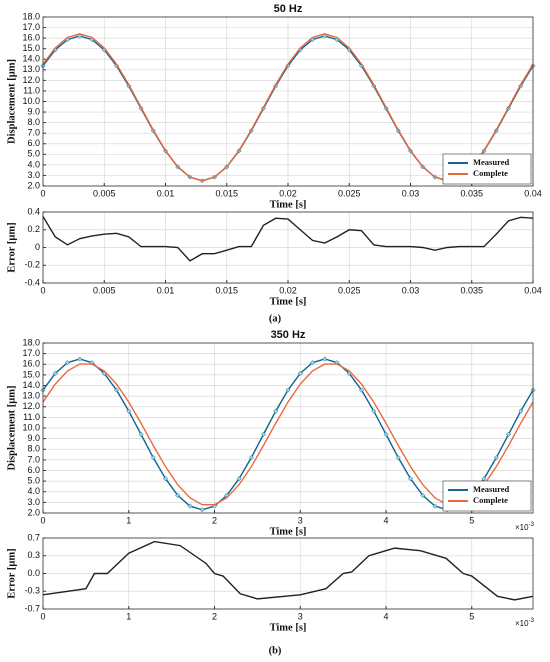 The height and width of the screenshot is (662, 550). I want to click on y-tick-label: -0.4, so click(32, 282).